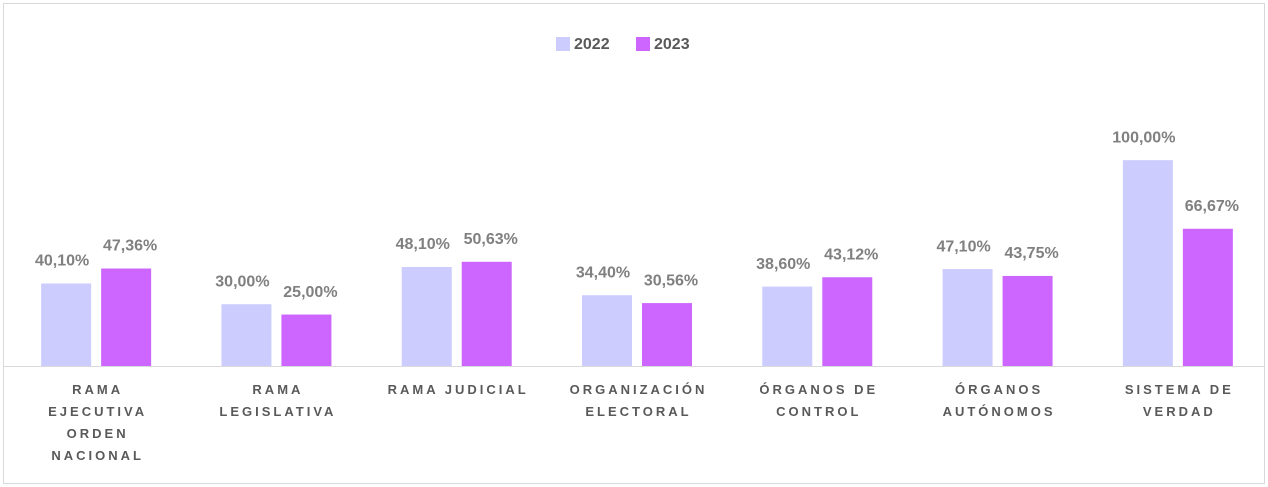 This screenshot has width=1268, height=487. What do you see at coordinates (603, 272) in the screenshot?
I see `data-label: 34,40%` at bounding box center [603, 272].